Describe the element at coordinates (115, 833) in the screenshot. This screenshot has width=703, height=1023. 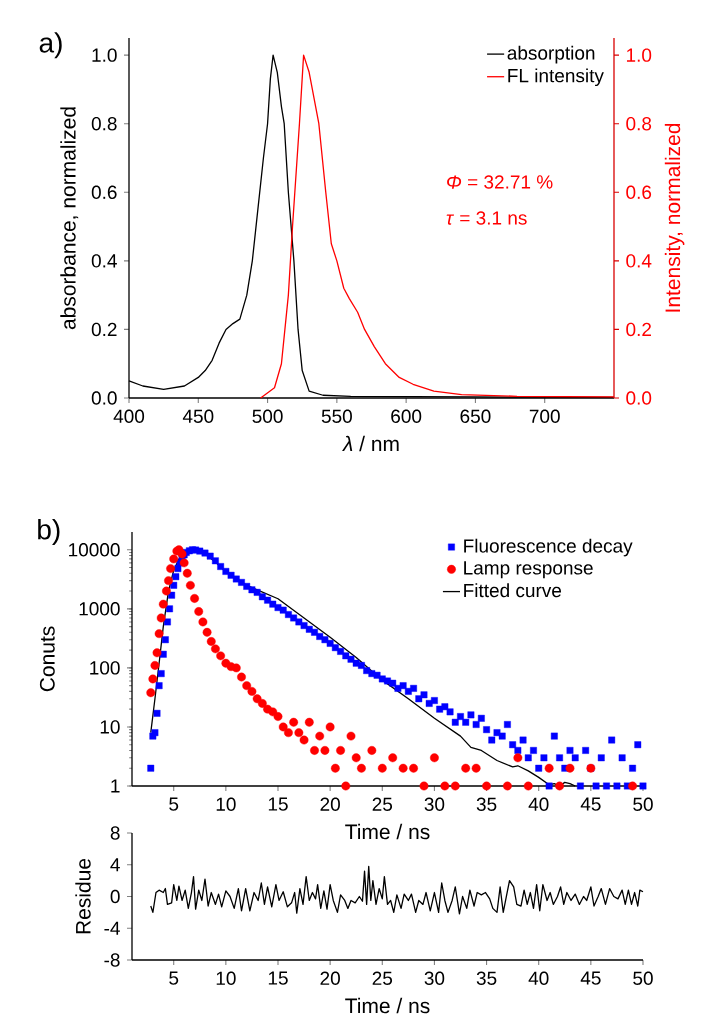
I see `y-tick-label: 8` at that location.